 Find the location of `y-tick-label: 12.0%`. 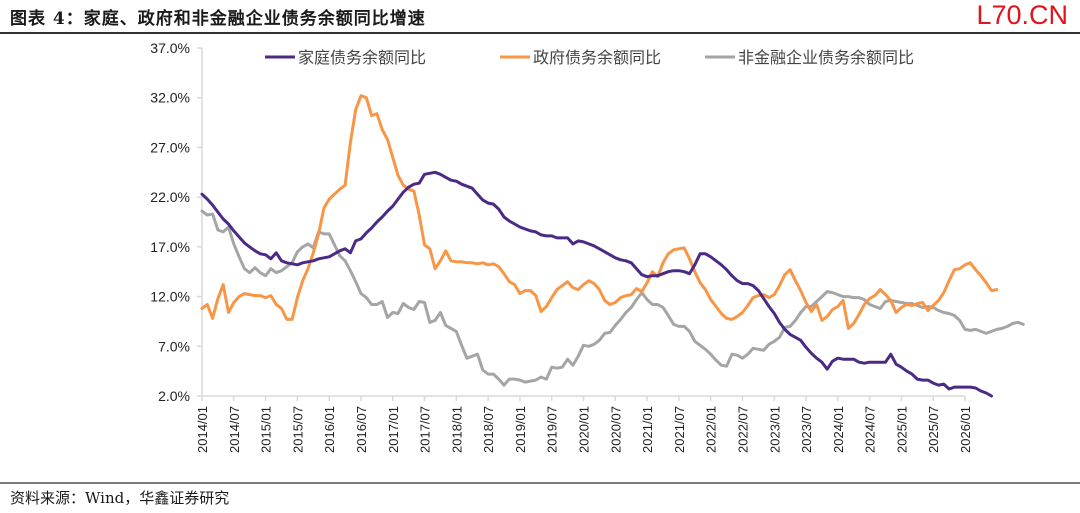

y-tick-label: 12.0% is located at coordinates (170, 297).